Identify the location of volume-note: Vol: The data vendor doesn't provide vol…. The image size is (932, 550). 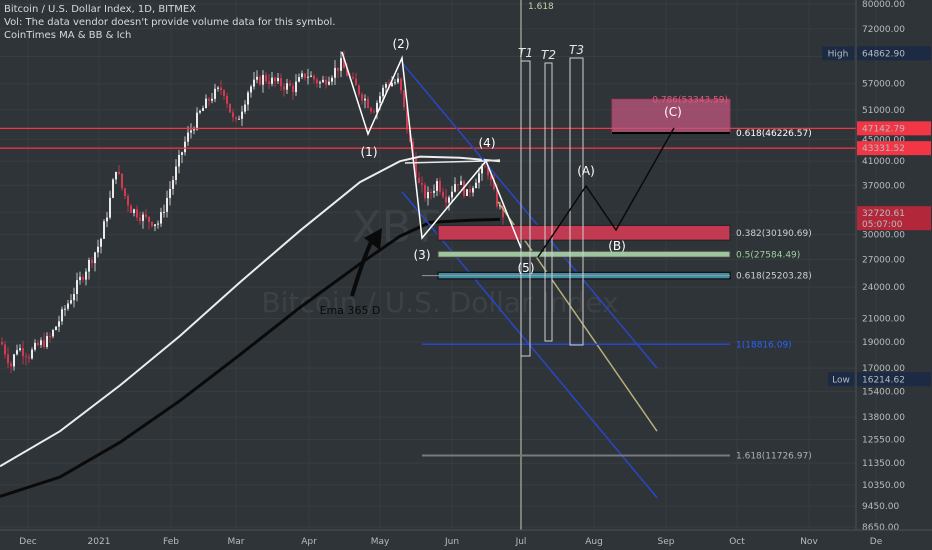
(170, 22).